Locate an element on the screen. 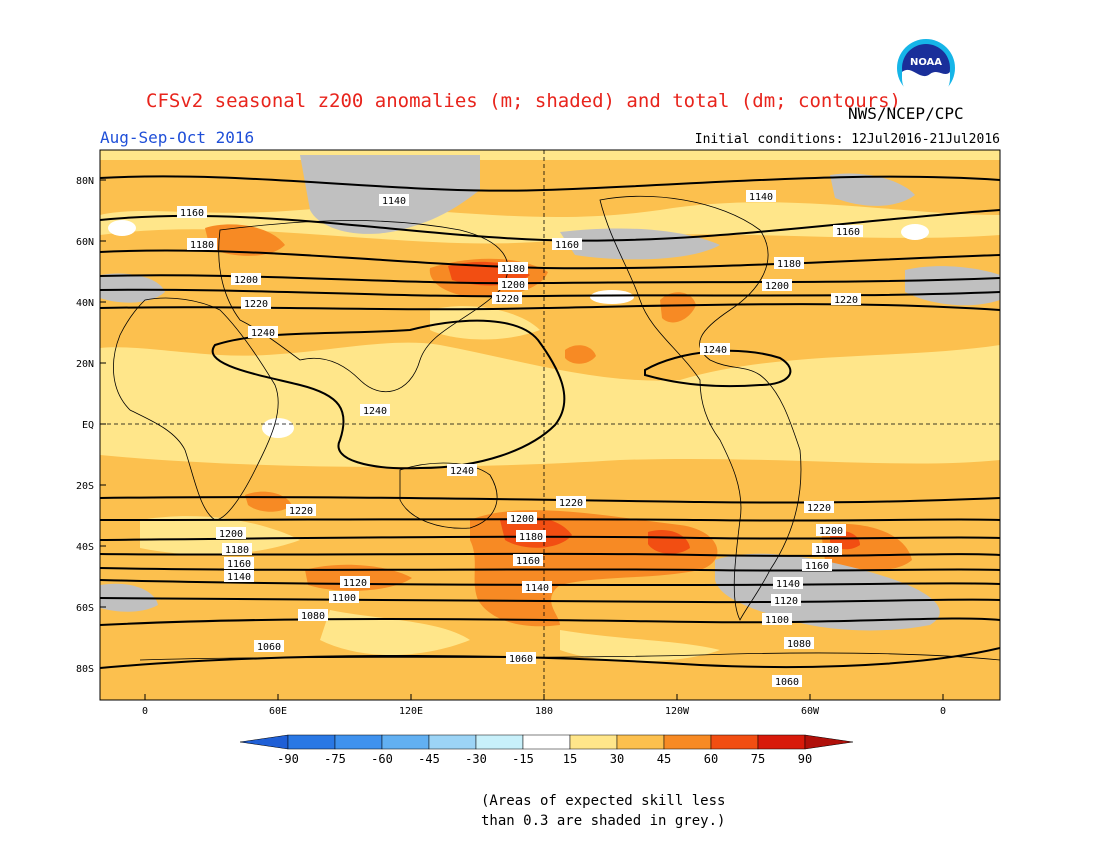 The height and width of the screenshot is (850, 1100). lon-label-60e: 60E is located at coordinates (278, 711).